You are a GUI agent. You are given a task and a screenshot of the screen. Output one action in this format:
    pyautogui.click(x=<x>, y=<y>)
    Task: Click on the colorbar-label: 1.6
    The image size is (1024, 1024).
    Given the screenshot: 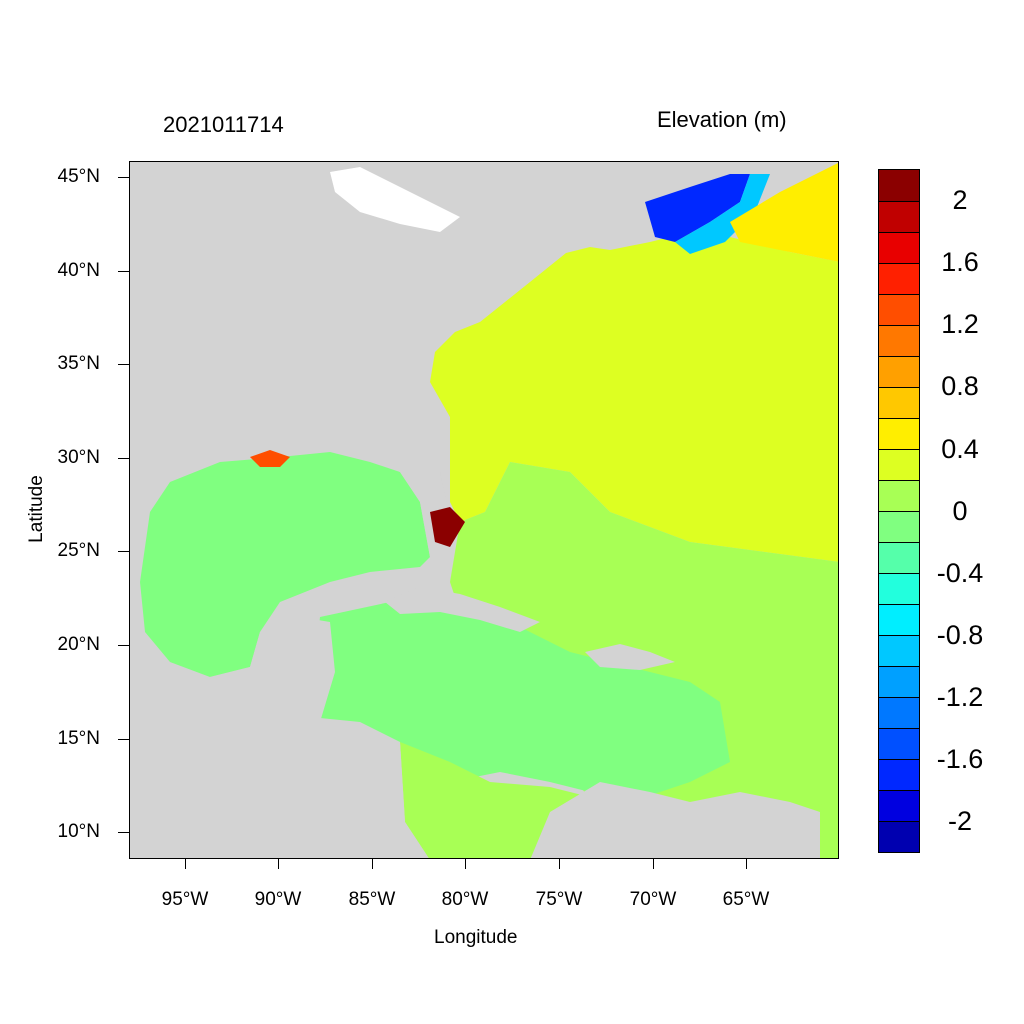 What is the action you would take?
    pyautogui.click(x=960, y=262)
    